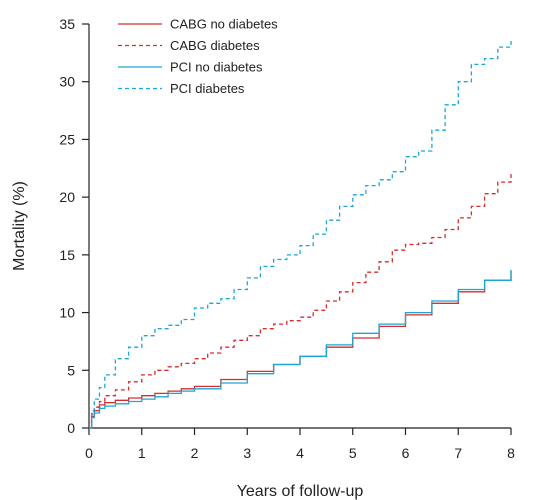  I want to click on x-tick-label: 1, so click(142, 453).